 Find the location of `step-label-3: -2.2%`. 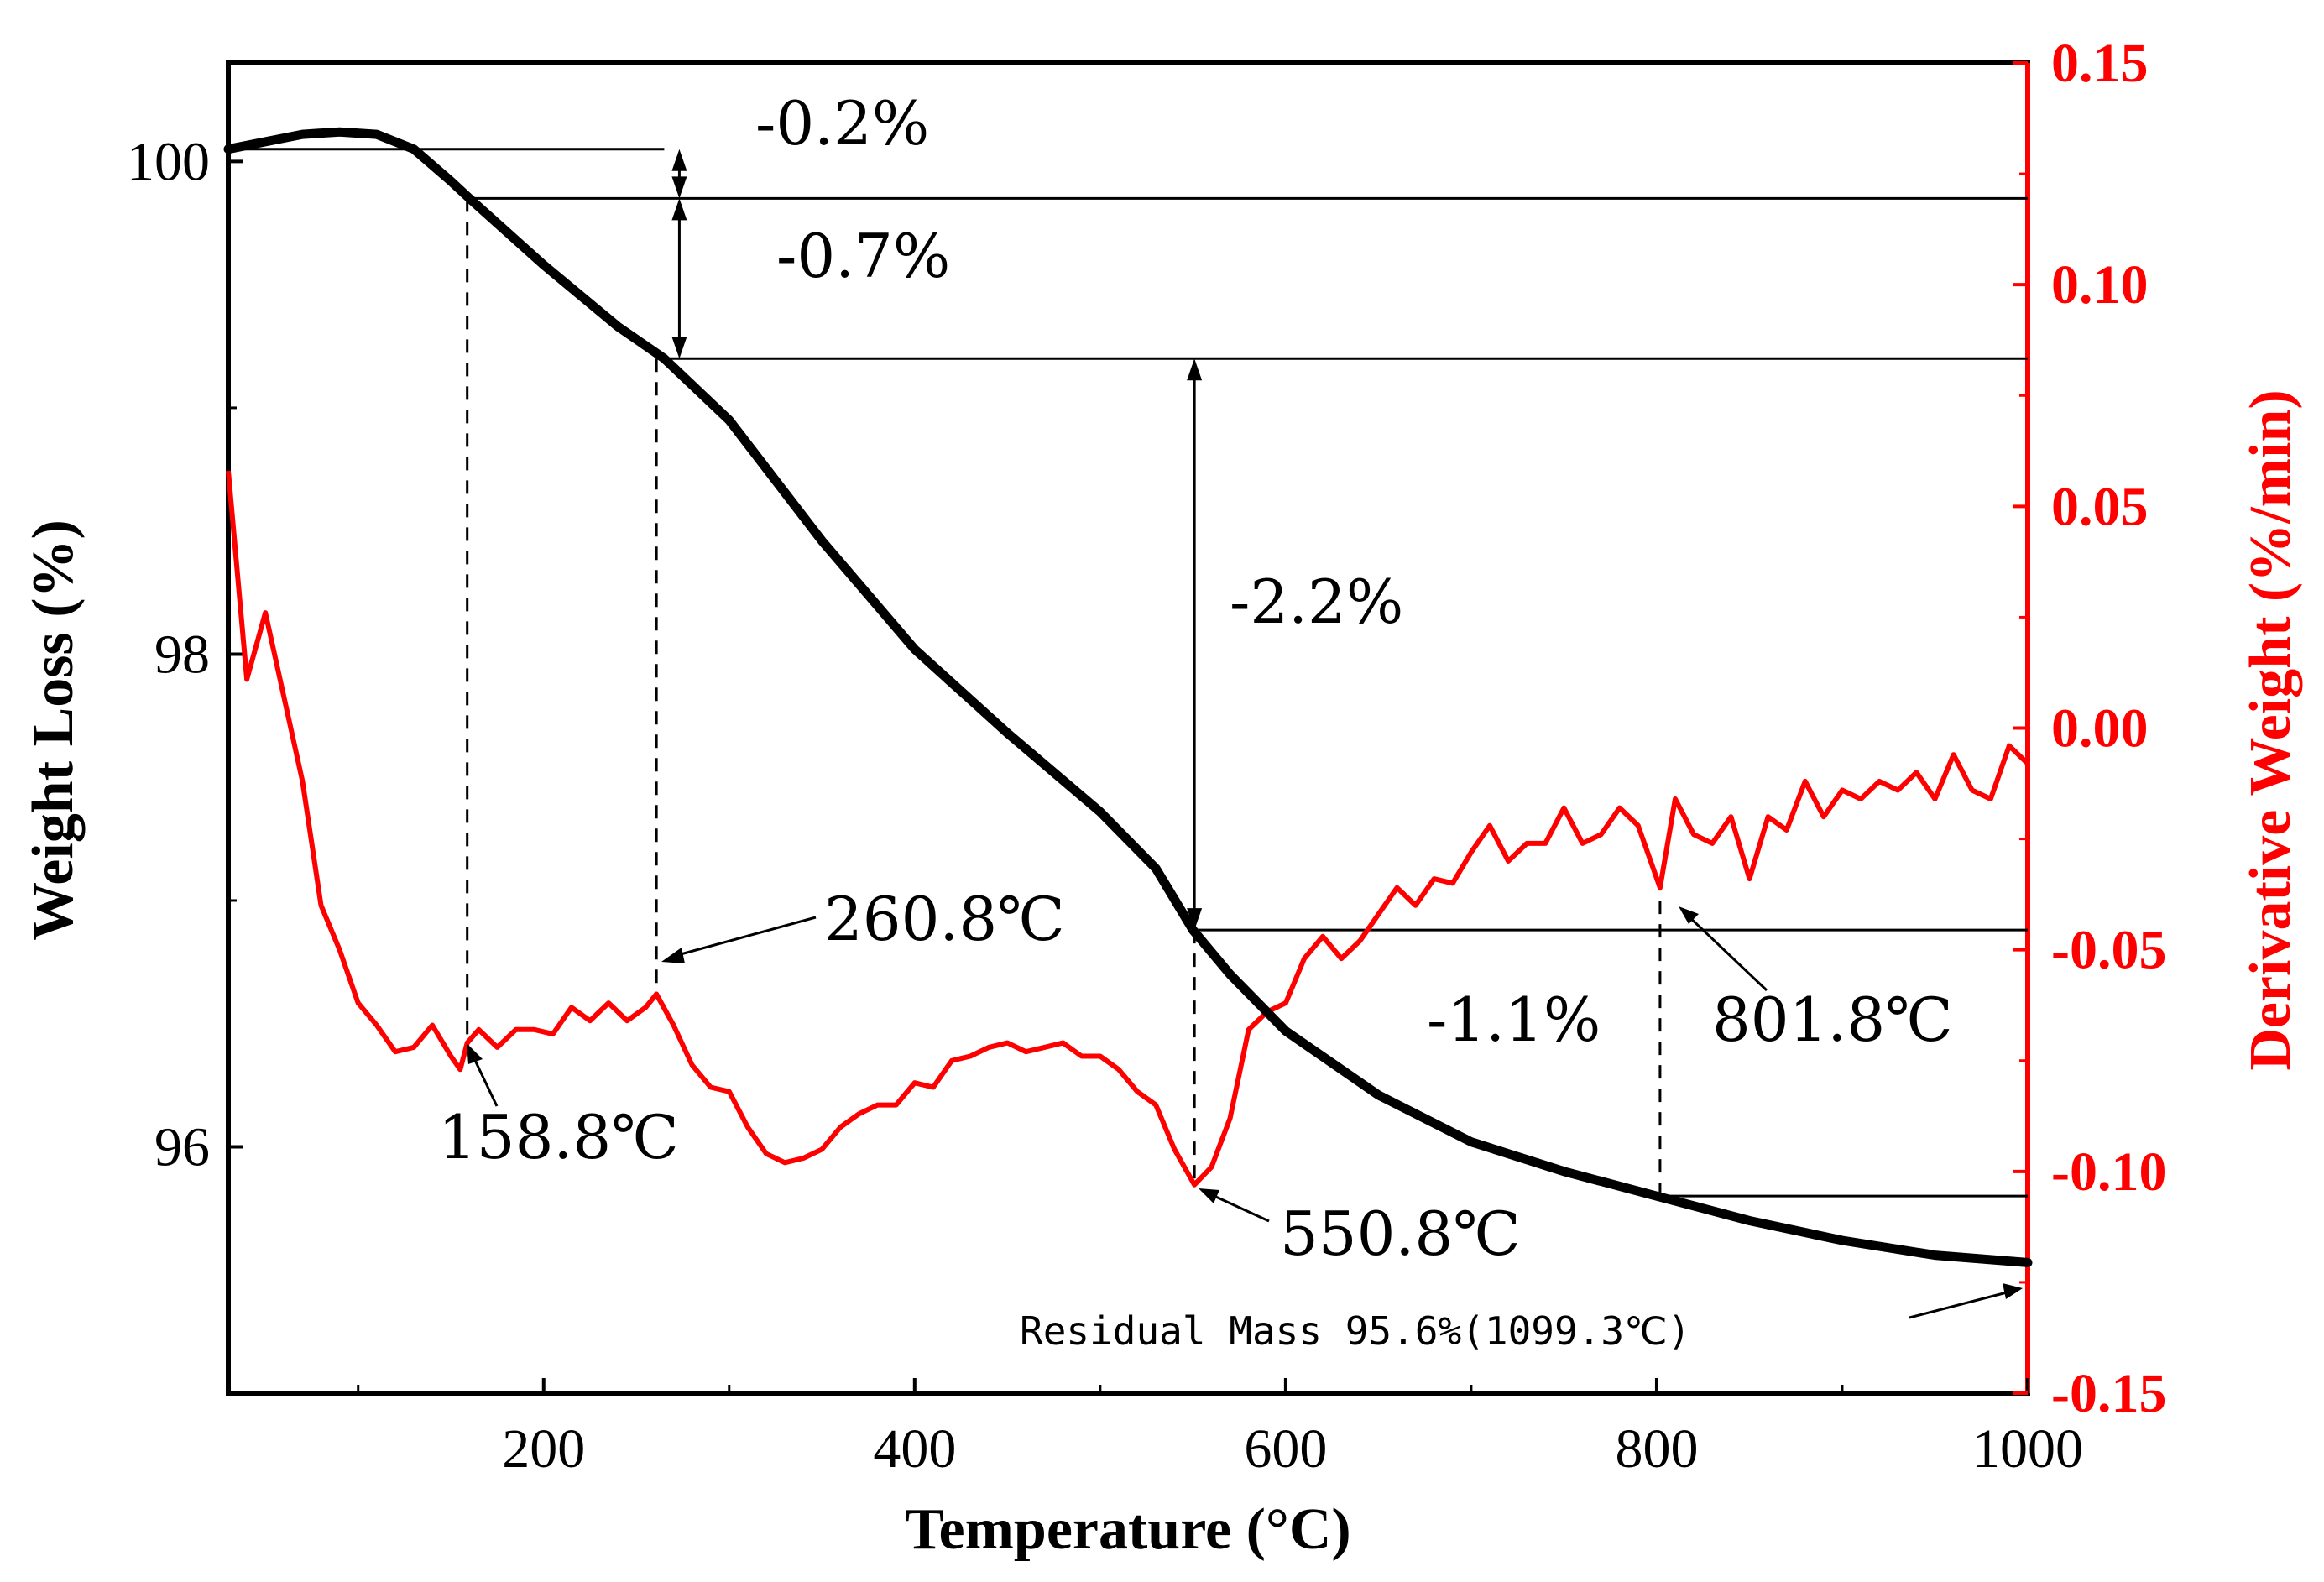

step-label-3: -2.2% is located at coordinates (1316, 601).